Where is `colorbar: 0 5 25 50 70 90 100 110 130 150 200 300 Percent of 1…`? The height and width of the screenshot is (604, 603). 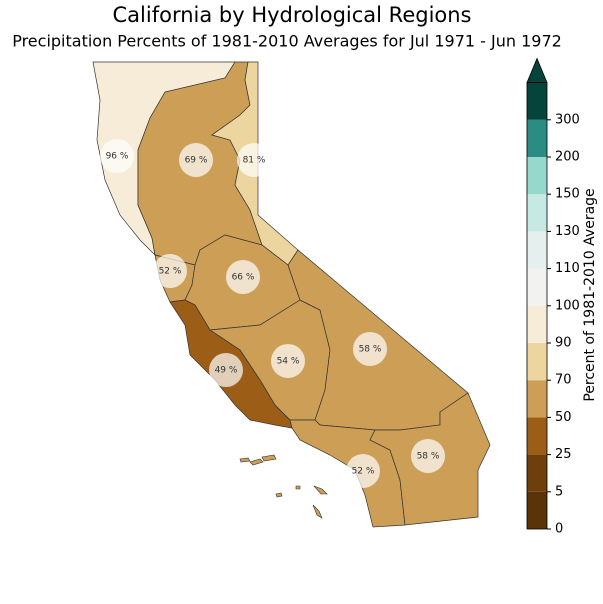 colorbar: 0 5 25 50 70 90 100 110 130 150 200 300 Percent of 1… is located at coordinates (562, 297).